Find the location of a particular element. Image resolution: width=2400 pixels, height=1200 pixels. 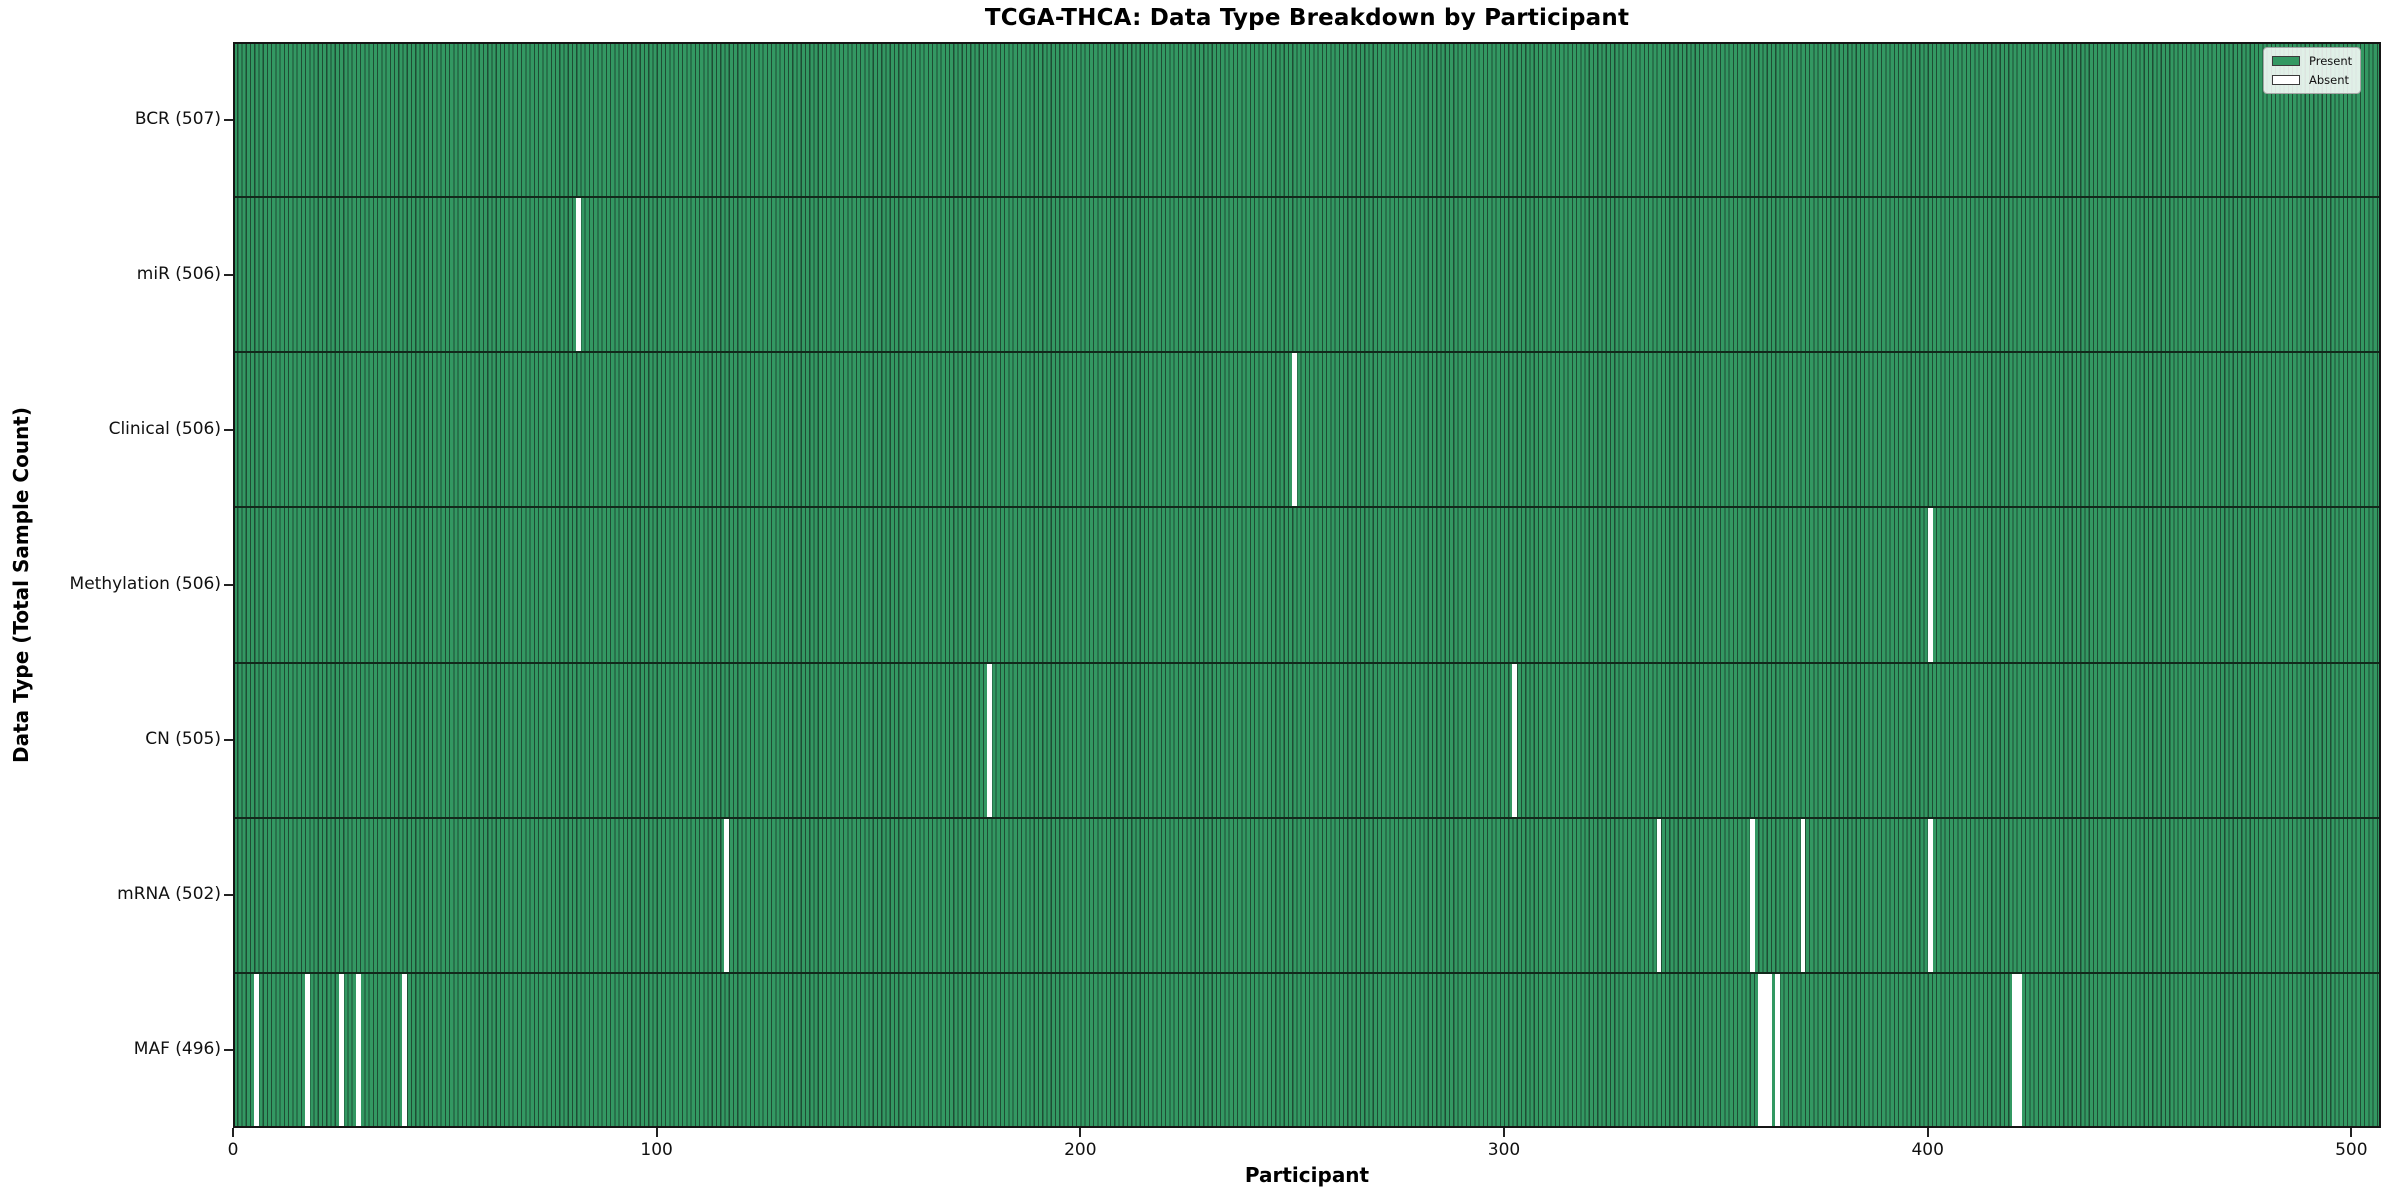

x-tick-label: 500 is located at coordinates (2351, 1150).